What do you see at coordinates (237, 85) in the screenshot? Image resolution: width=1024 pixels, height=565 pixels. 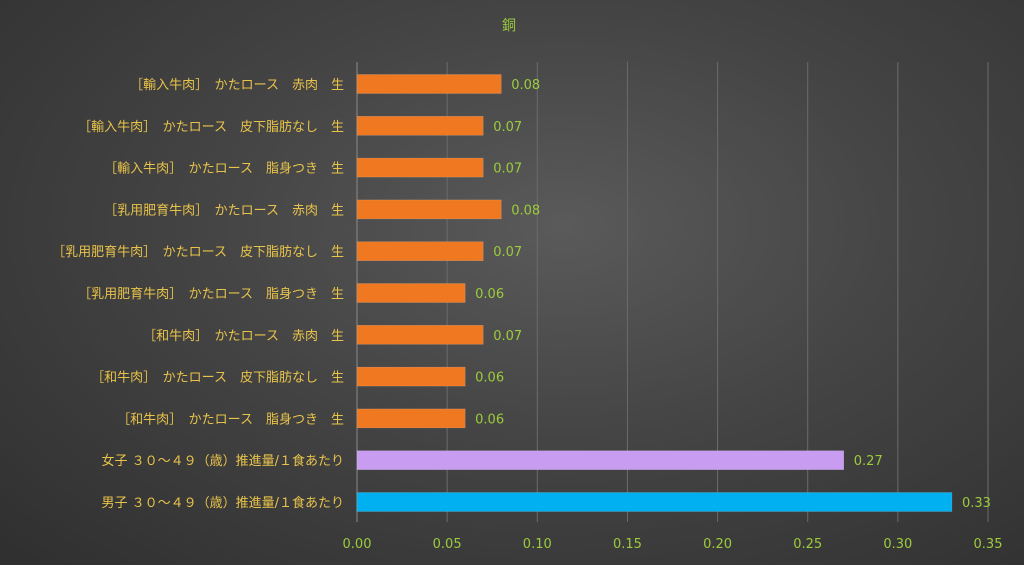 I see `category-label: ［輸入牛肉］ かたロース 赤肉 生` at bounding box center [237, 85].